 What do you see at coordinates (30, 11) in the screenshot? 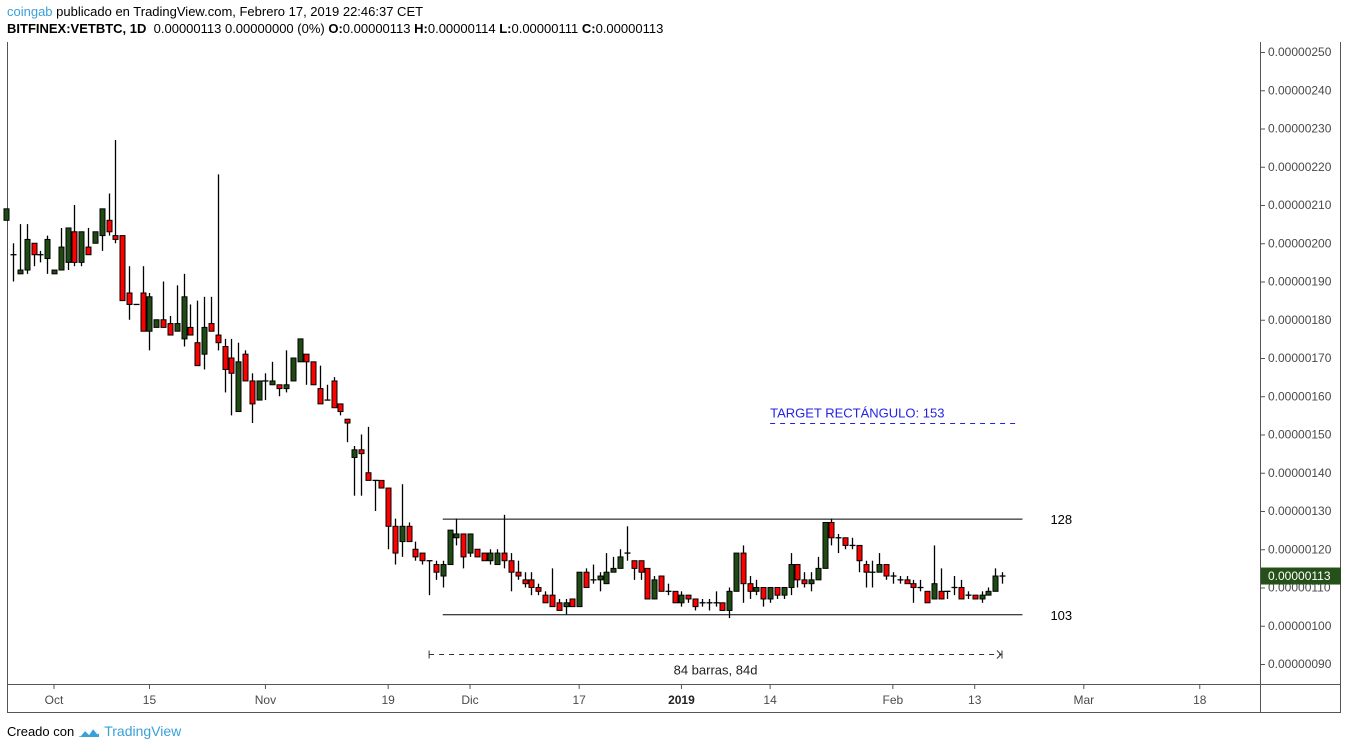
I see `author-link: coingab` at bounding box center [30, 11].